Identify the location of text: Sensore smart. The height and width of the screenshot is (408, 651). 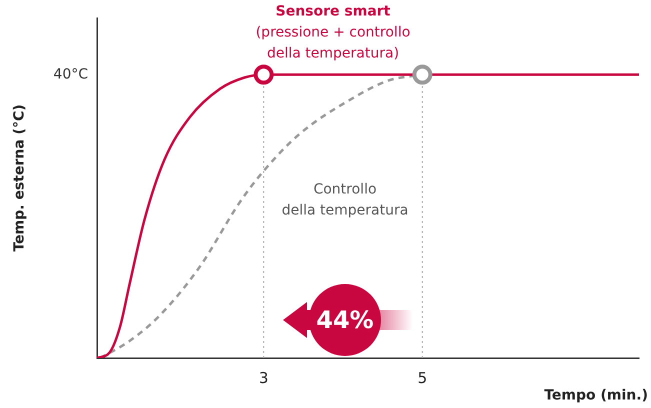
(333, 12).